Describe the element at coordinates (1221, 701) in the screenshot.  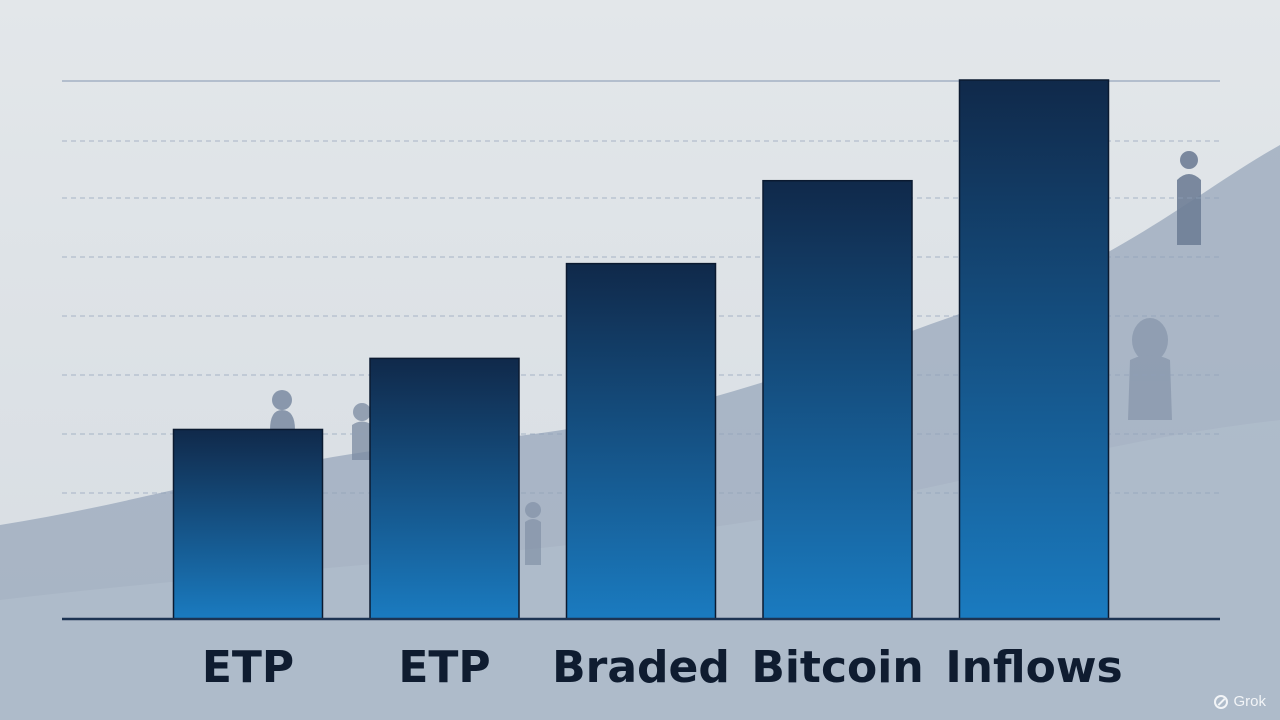
I see `grok-logo-icon` at that location.